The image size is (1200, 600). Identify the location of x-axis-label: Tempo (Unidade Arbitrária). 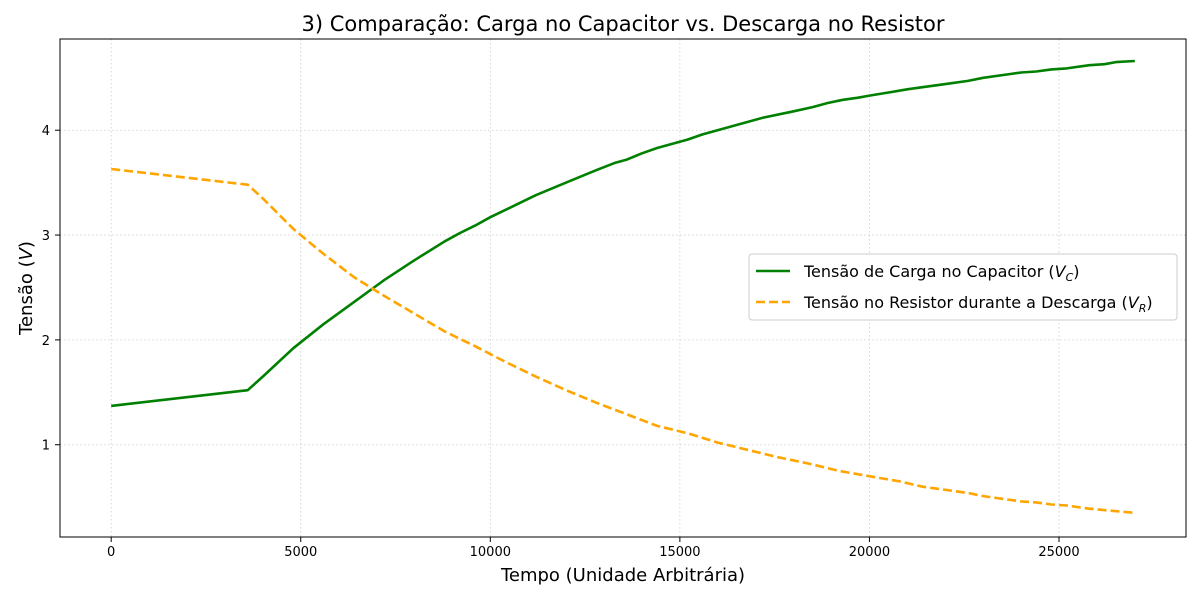
(622, 575).